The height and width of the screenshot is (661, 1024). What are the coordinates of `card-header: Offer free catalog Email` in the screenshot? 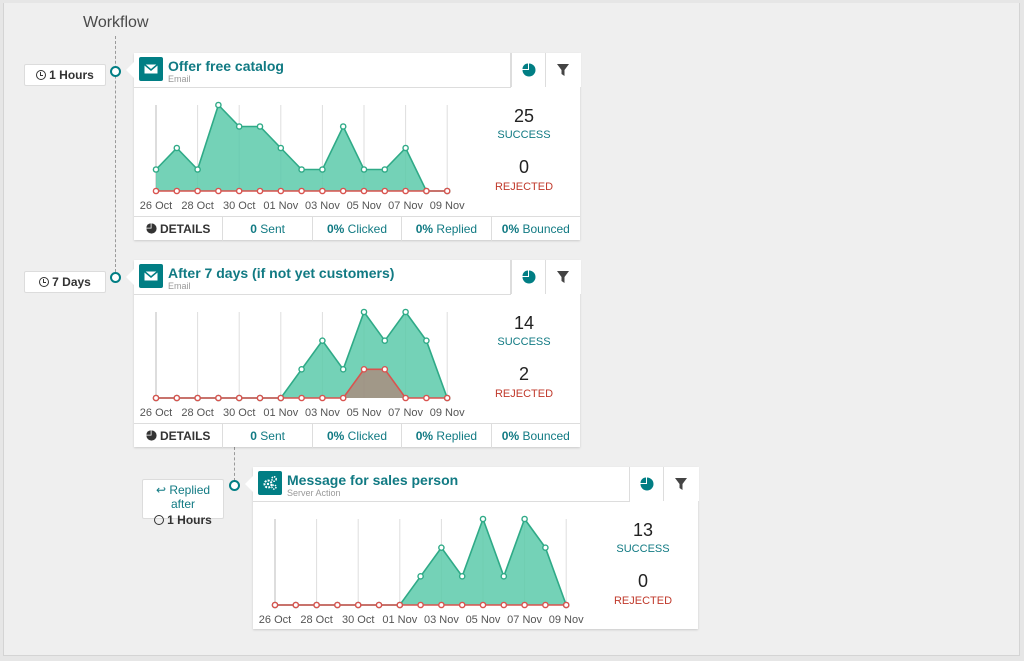 It's located at (318, 70).